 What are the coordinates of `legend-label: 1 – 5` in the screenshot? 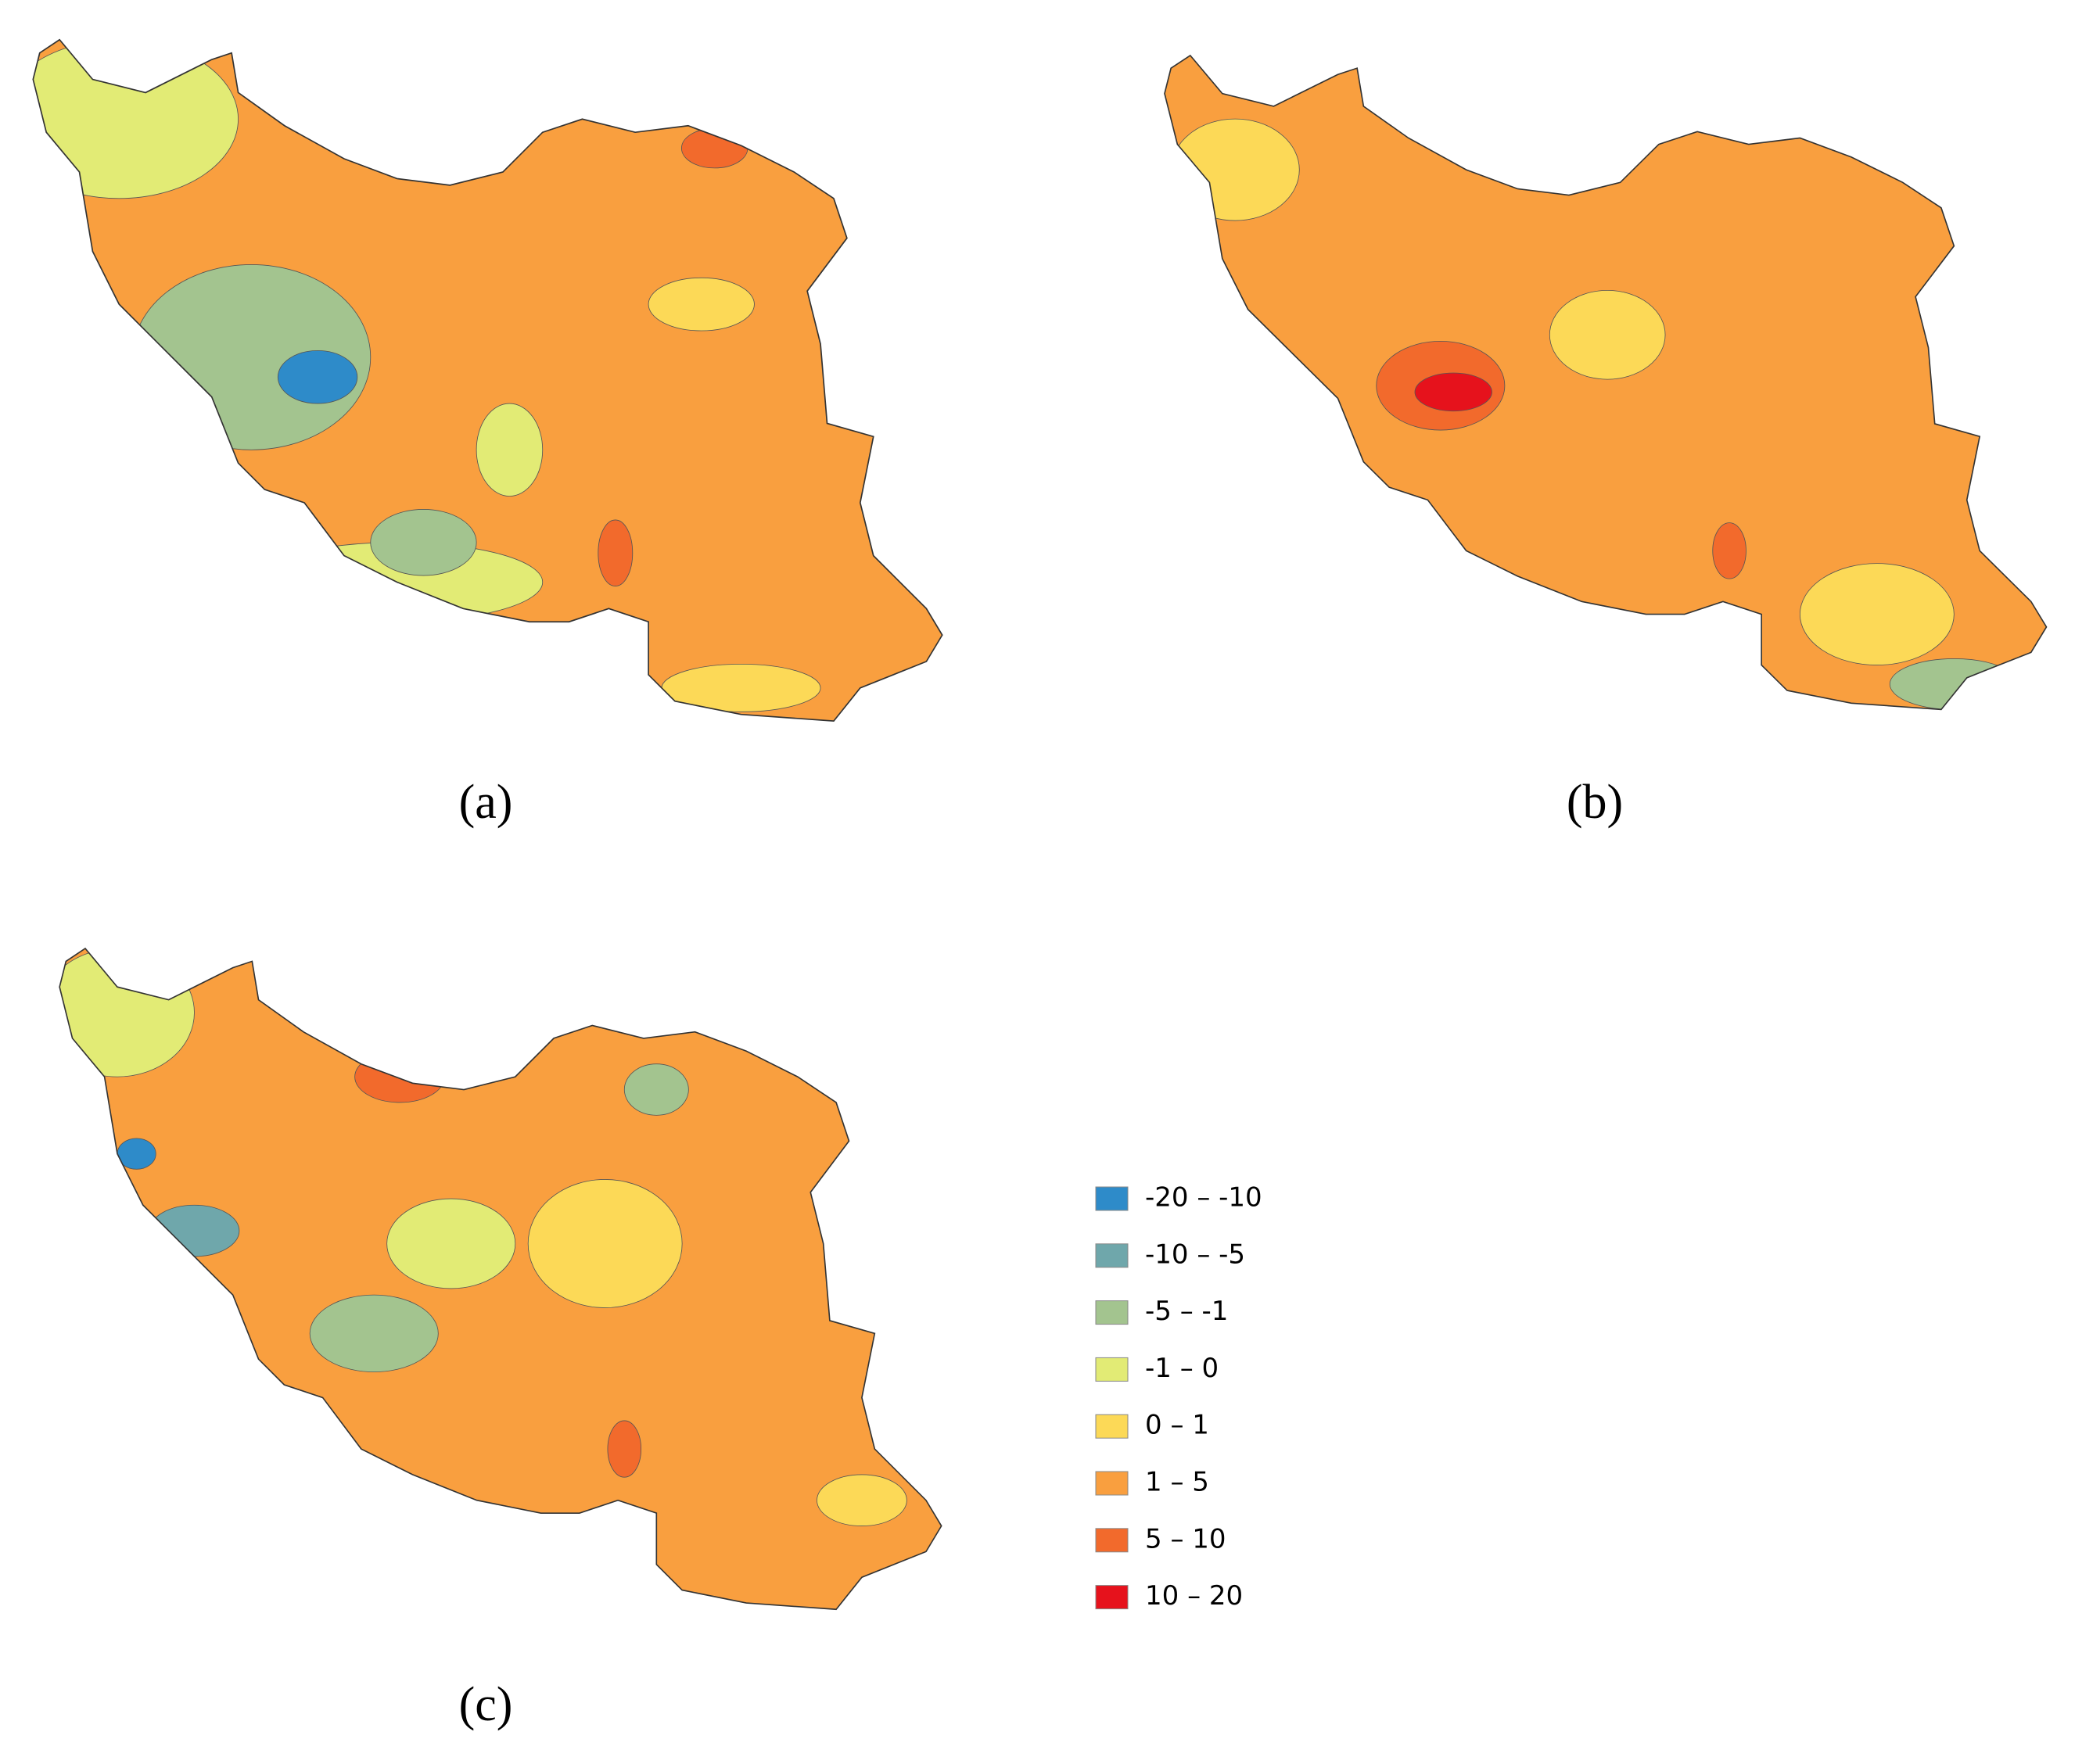 It's located at (1177, 1483).